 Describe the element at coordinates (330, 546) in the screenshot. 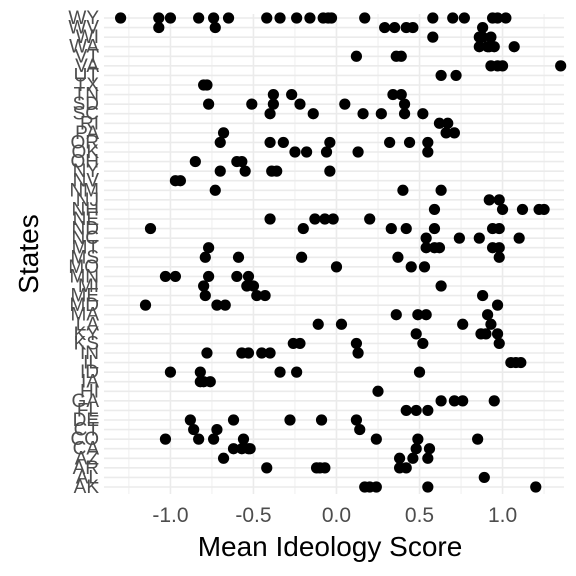

I see `x-axis-title: Mean Ideology Score` at that location.